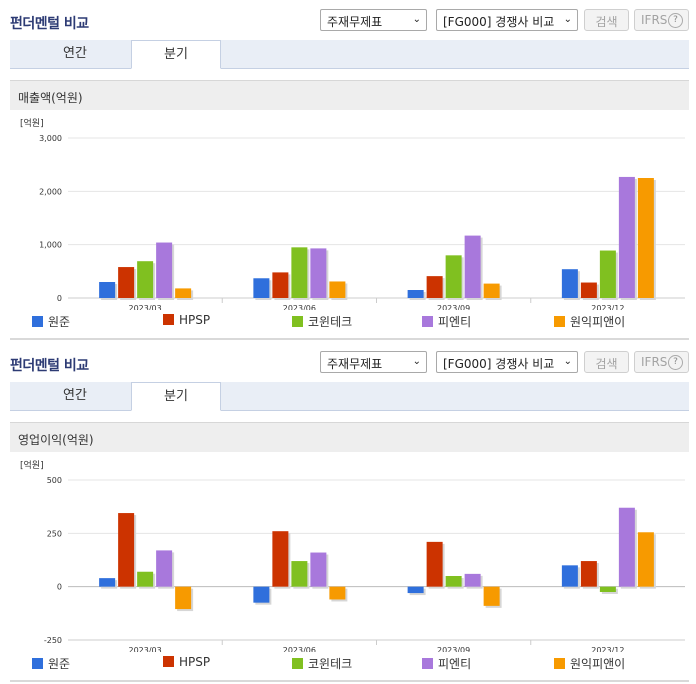  I want to click on y-tick-label: 1,000, so click(50, 245).